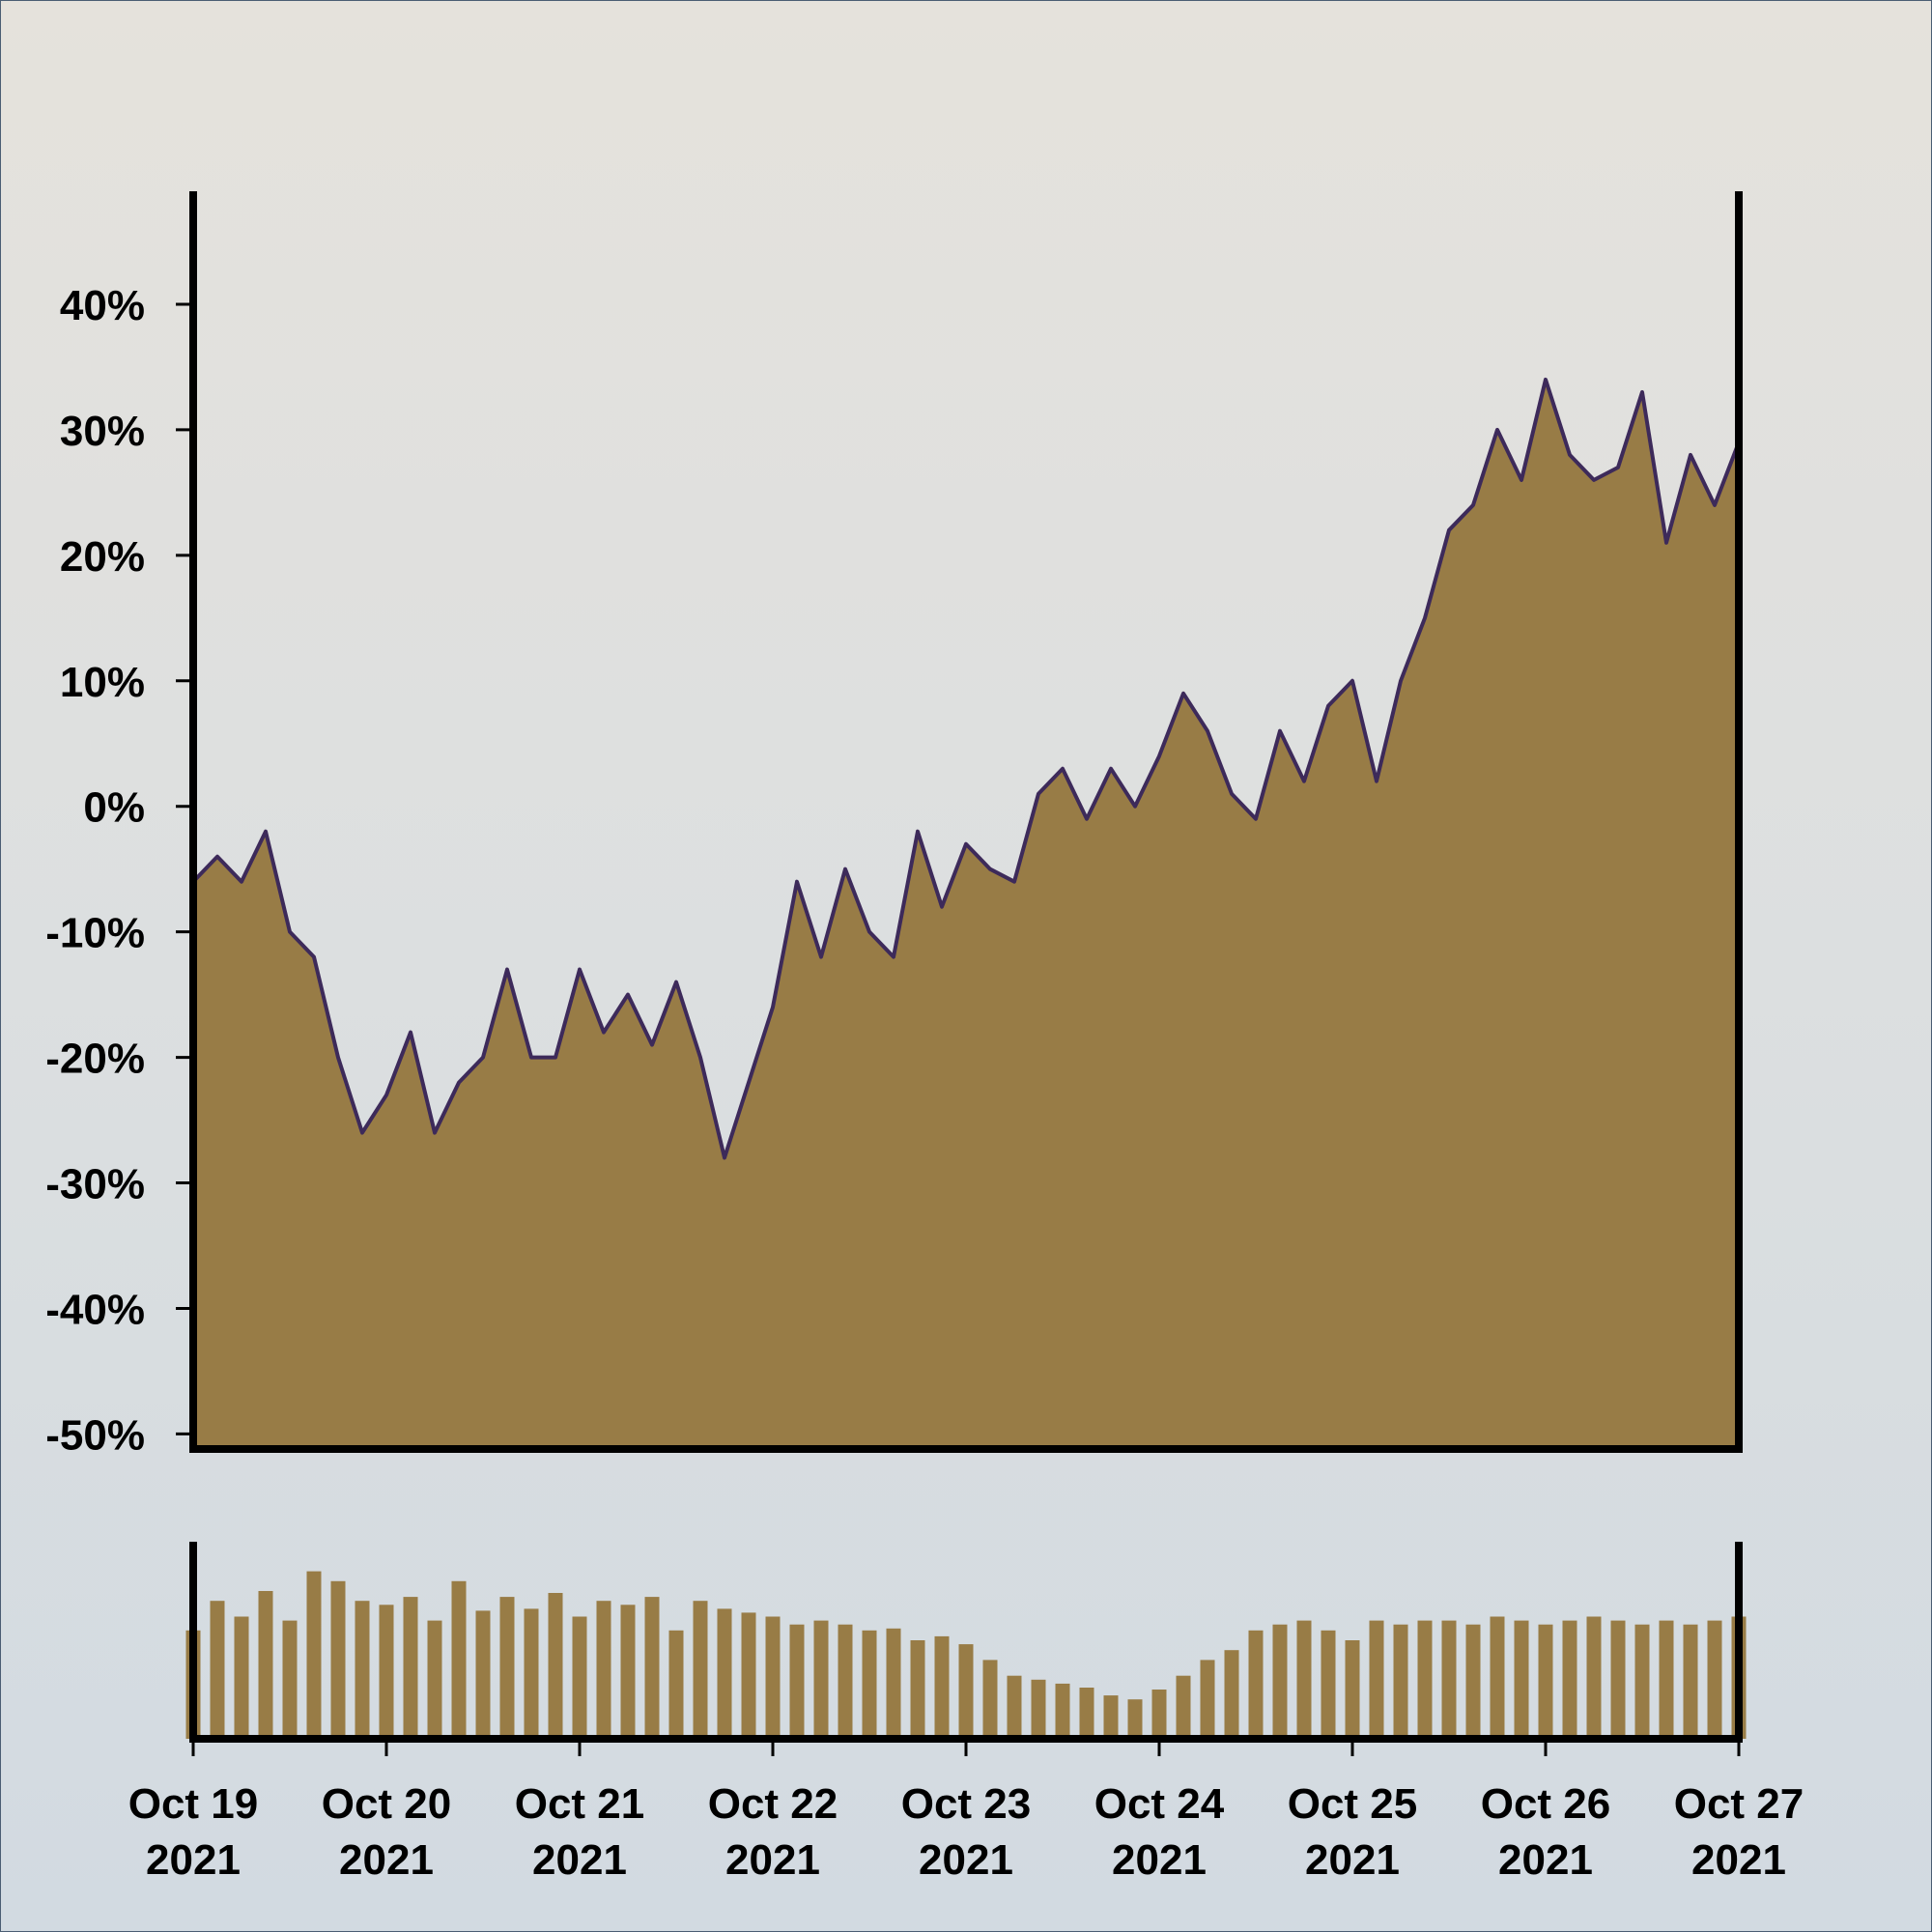 The width and height of the screenshot is (1932, 1932). Describe the element at coordinates (580, 1804) in the screenshot. I see `x-tick-label-line: Oct 21` at that location.